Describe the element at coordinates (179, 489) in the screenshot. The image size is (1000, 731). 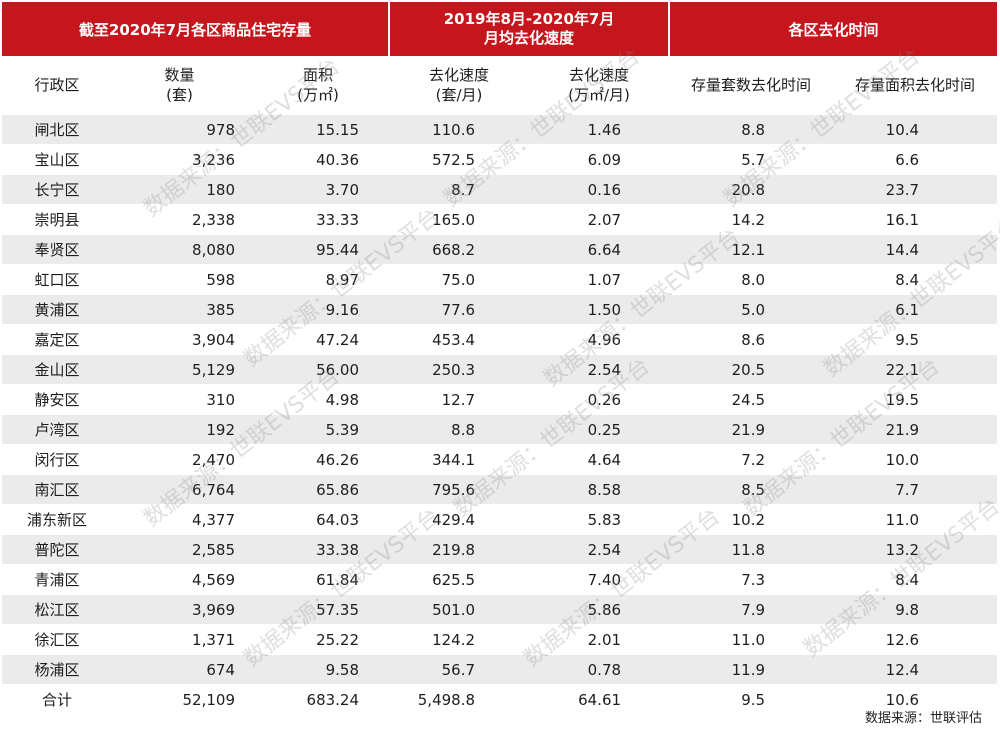
I see `cell-count: 6,764` at that location.